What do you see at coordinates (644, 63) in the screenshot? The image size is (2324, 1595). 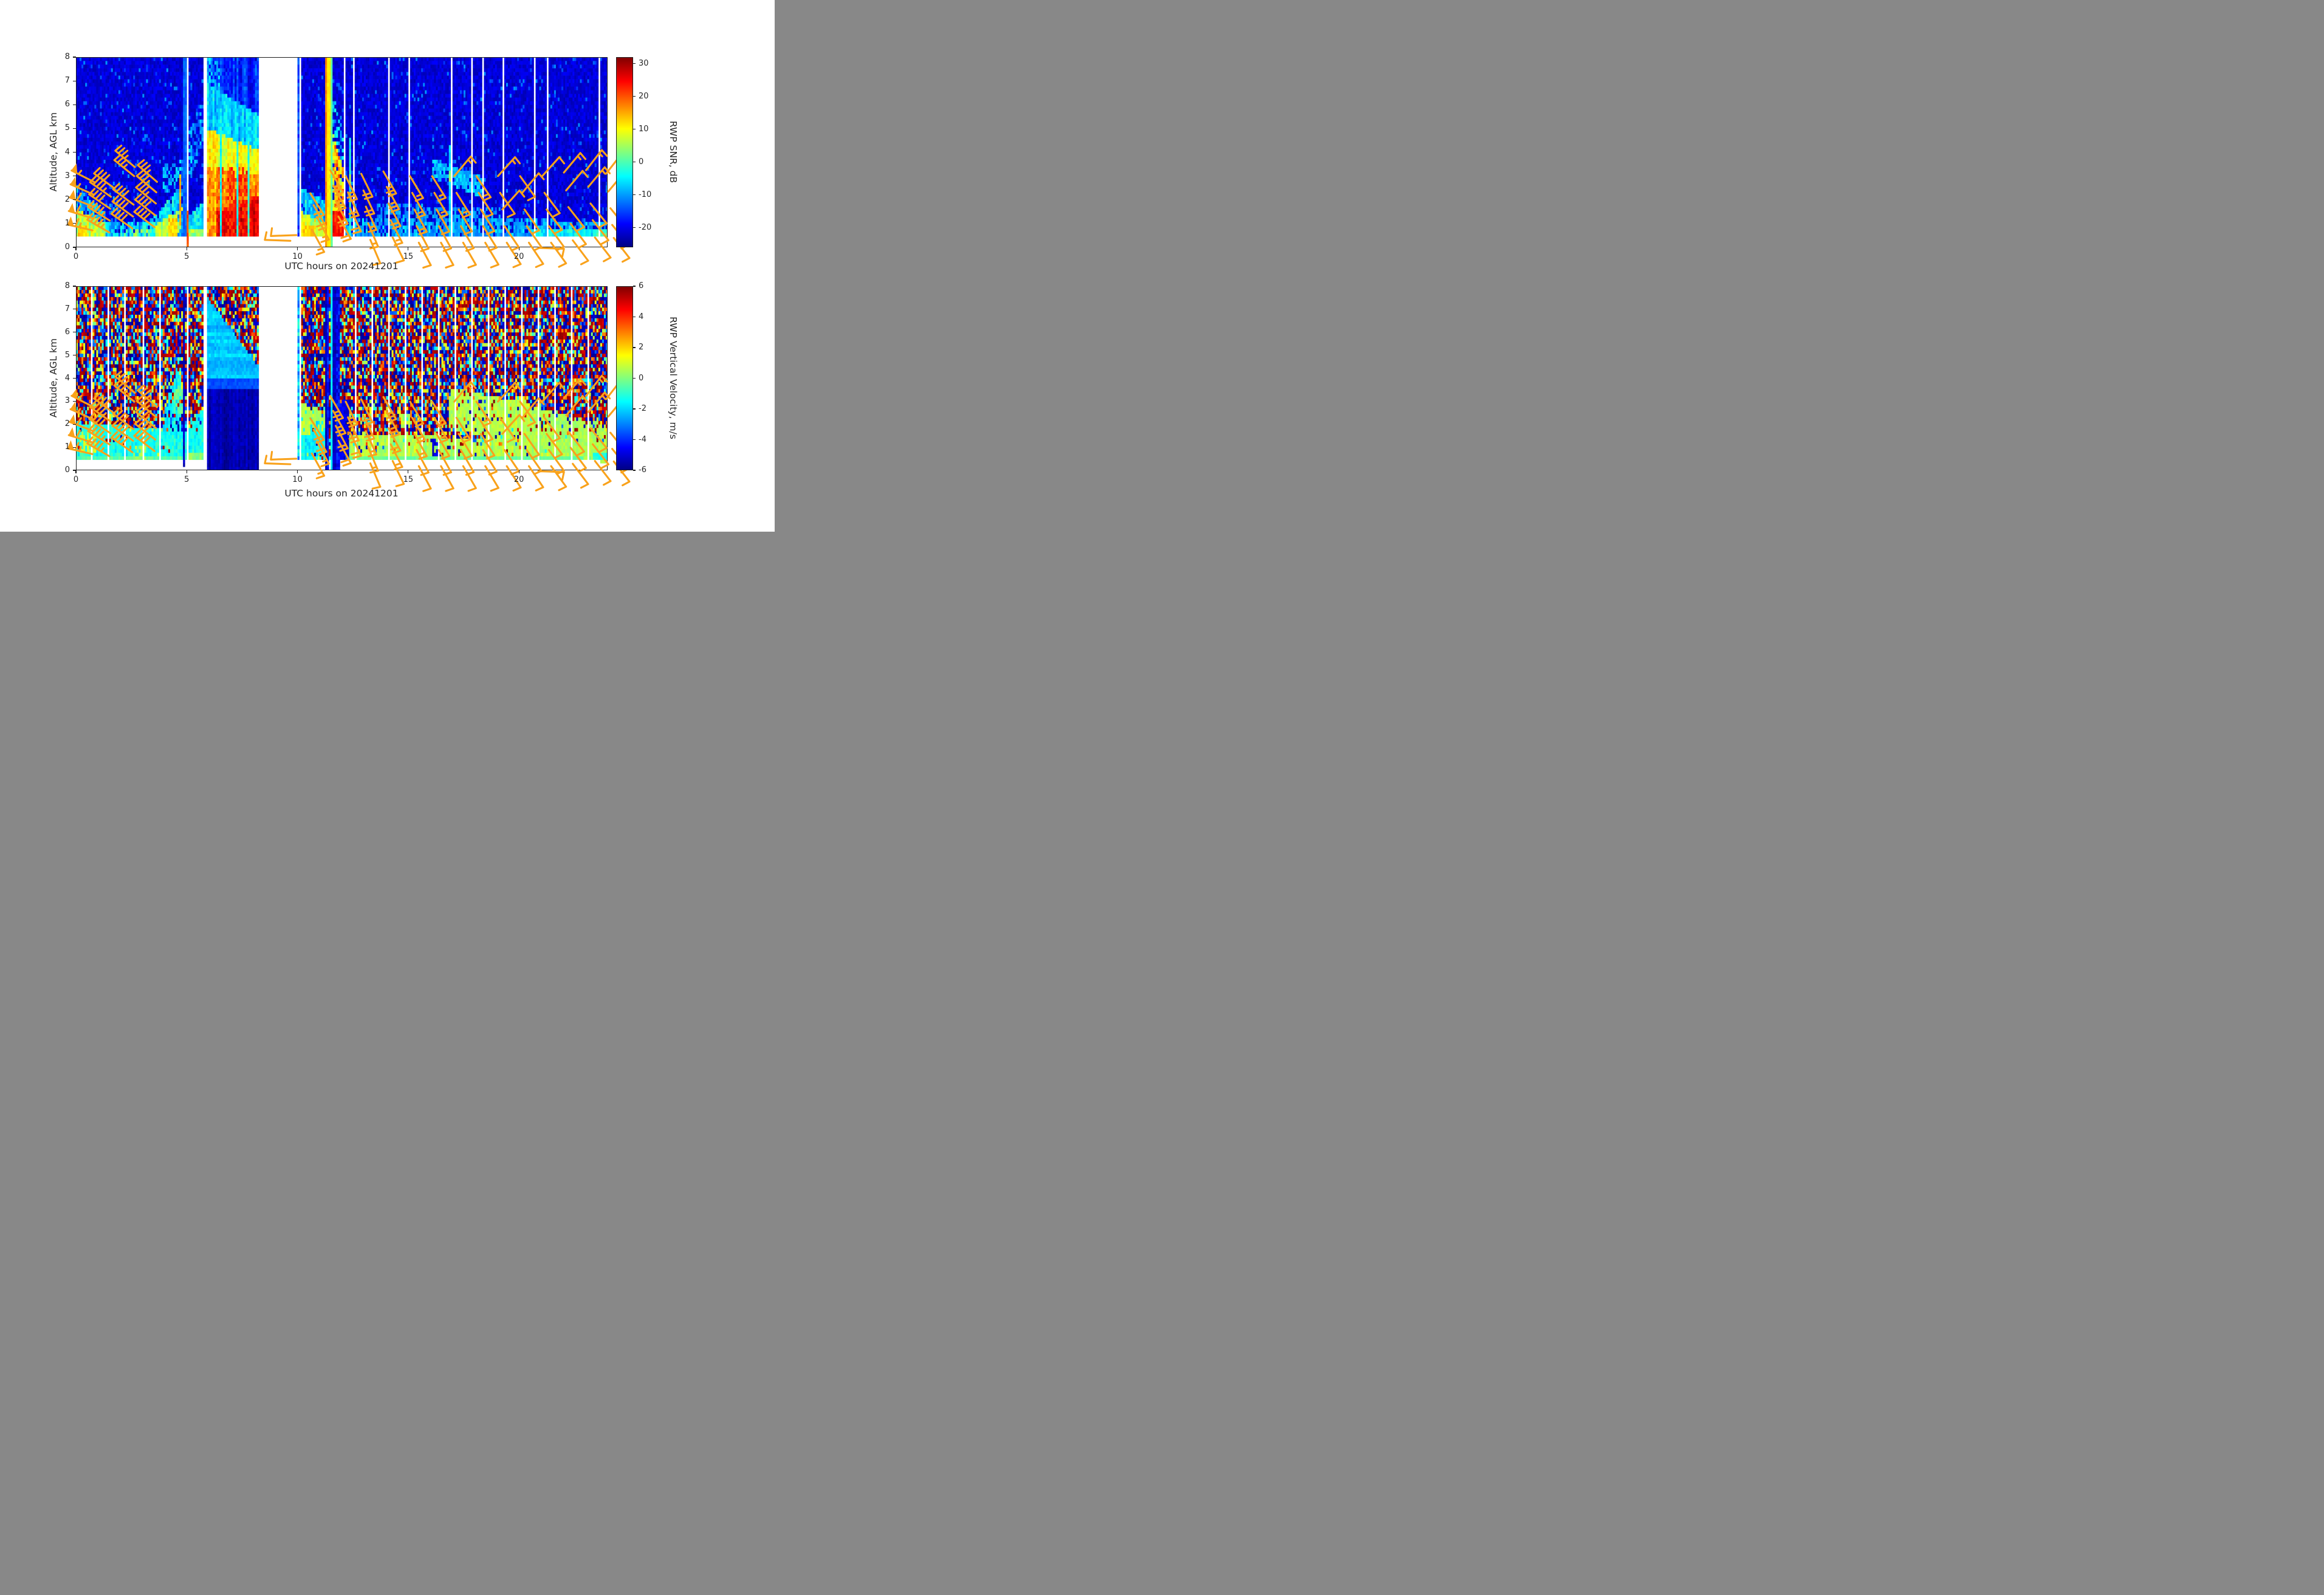 I see `colorbar-tick-label: 30` at bounding box center [644, 63].